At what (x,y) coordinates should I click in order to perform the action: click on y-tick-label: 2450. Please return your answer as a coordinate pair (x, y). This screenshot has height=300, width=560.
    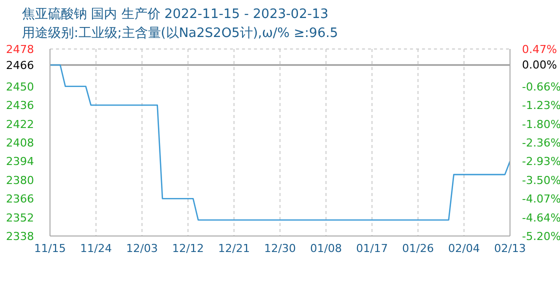
    Looking at the image, I should click on (20, 87).